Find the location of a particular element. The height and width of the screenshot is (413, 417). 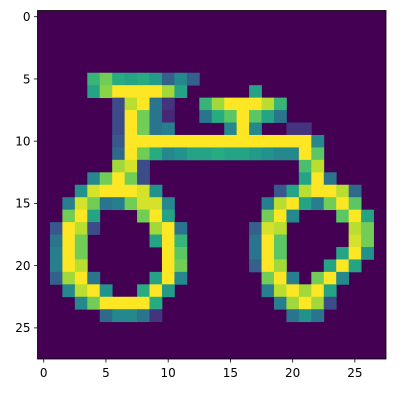

x-tick-label: 15 is located at coordinates (230, 373).